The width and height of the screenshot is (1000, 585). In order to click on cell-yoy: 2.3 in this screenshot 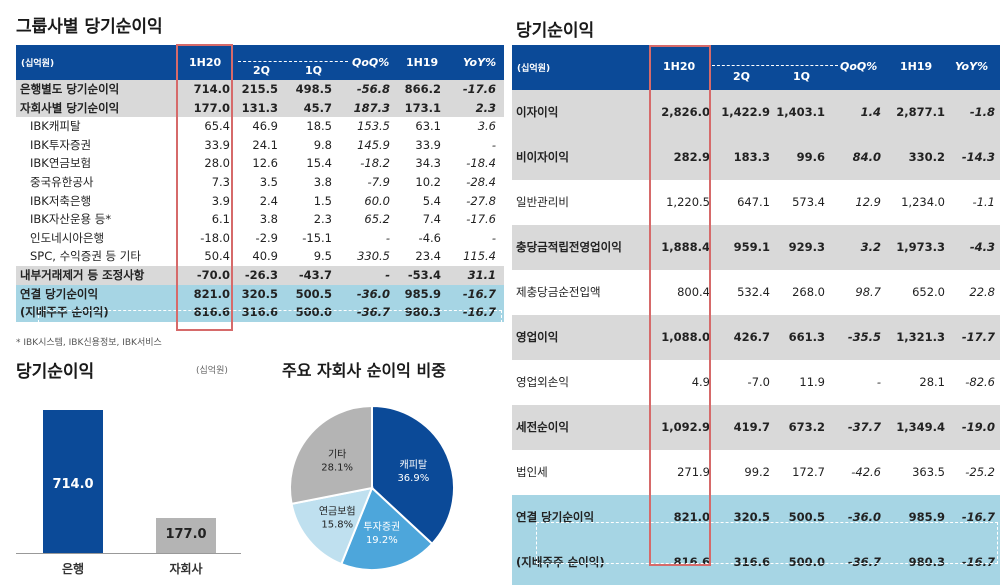, I will do `click(485, 107)`.